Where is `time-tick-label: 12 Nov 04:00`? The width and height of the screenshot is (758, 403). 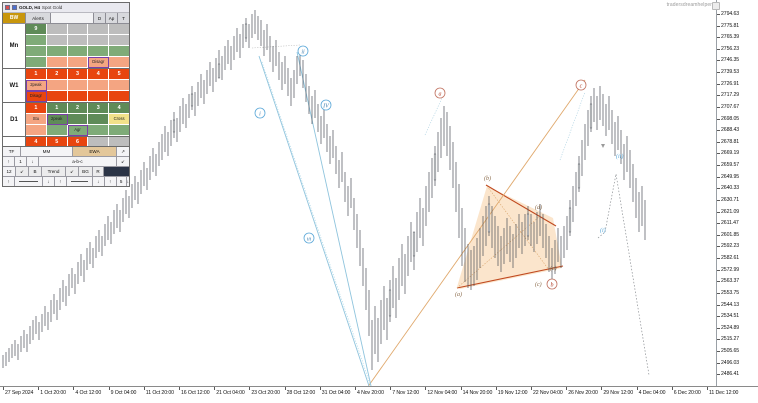
time-tick-label: 12 Nov 04:00 is located at coordinates (442, 393).